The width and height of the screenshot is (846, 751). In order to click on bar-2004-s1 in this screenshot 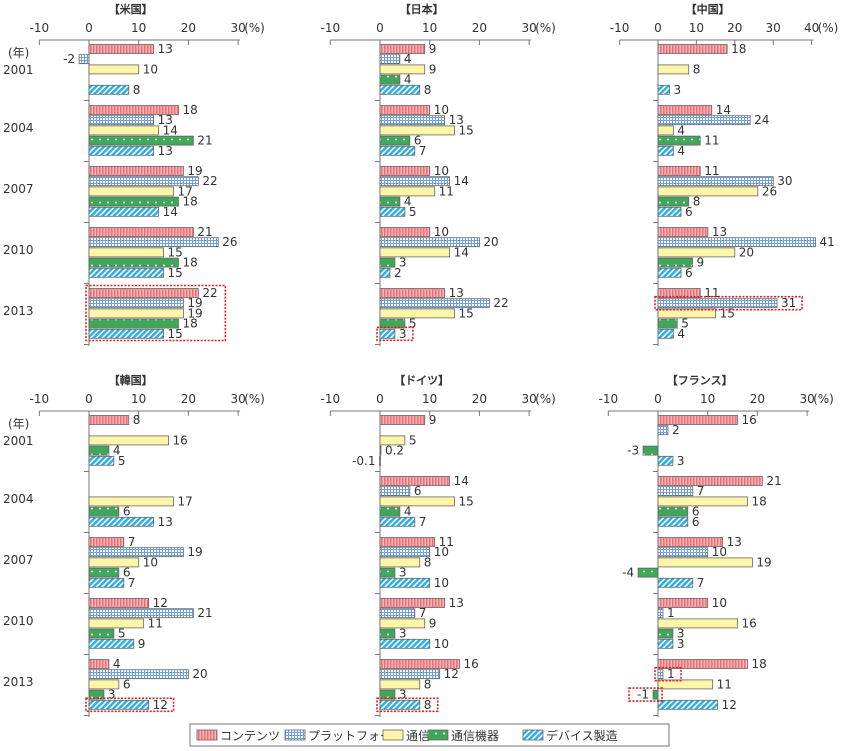, I will do `click(133, 110)`.